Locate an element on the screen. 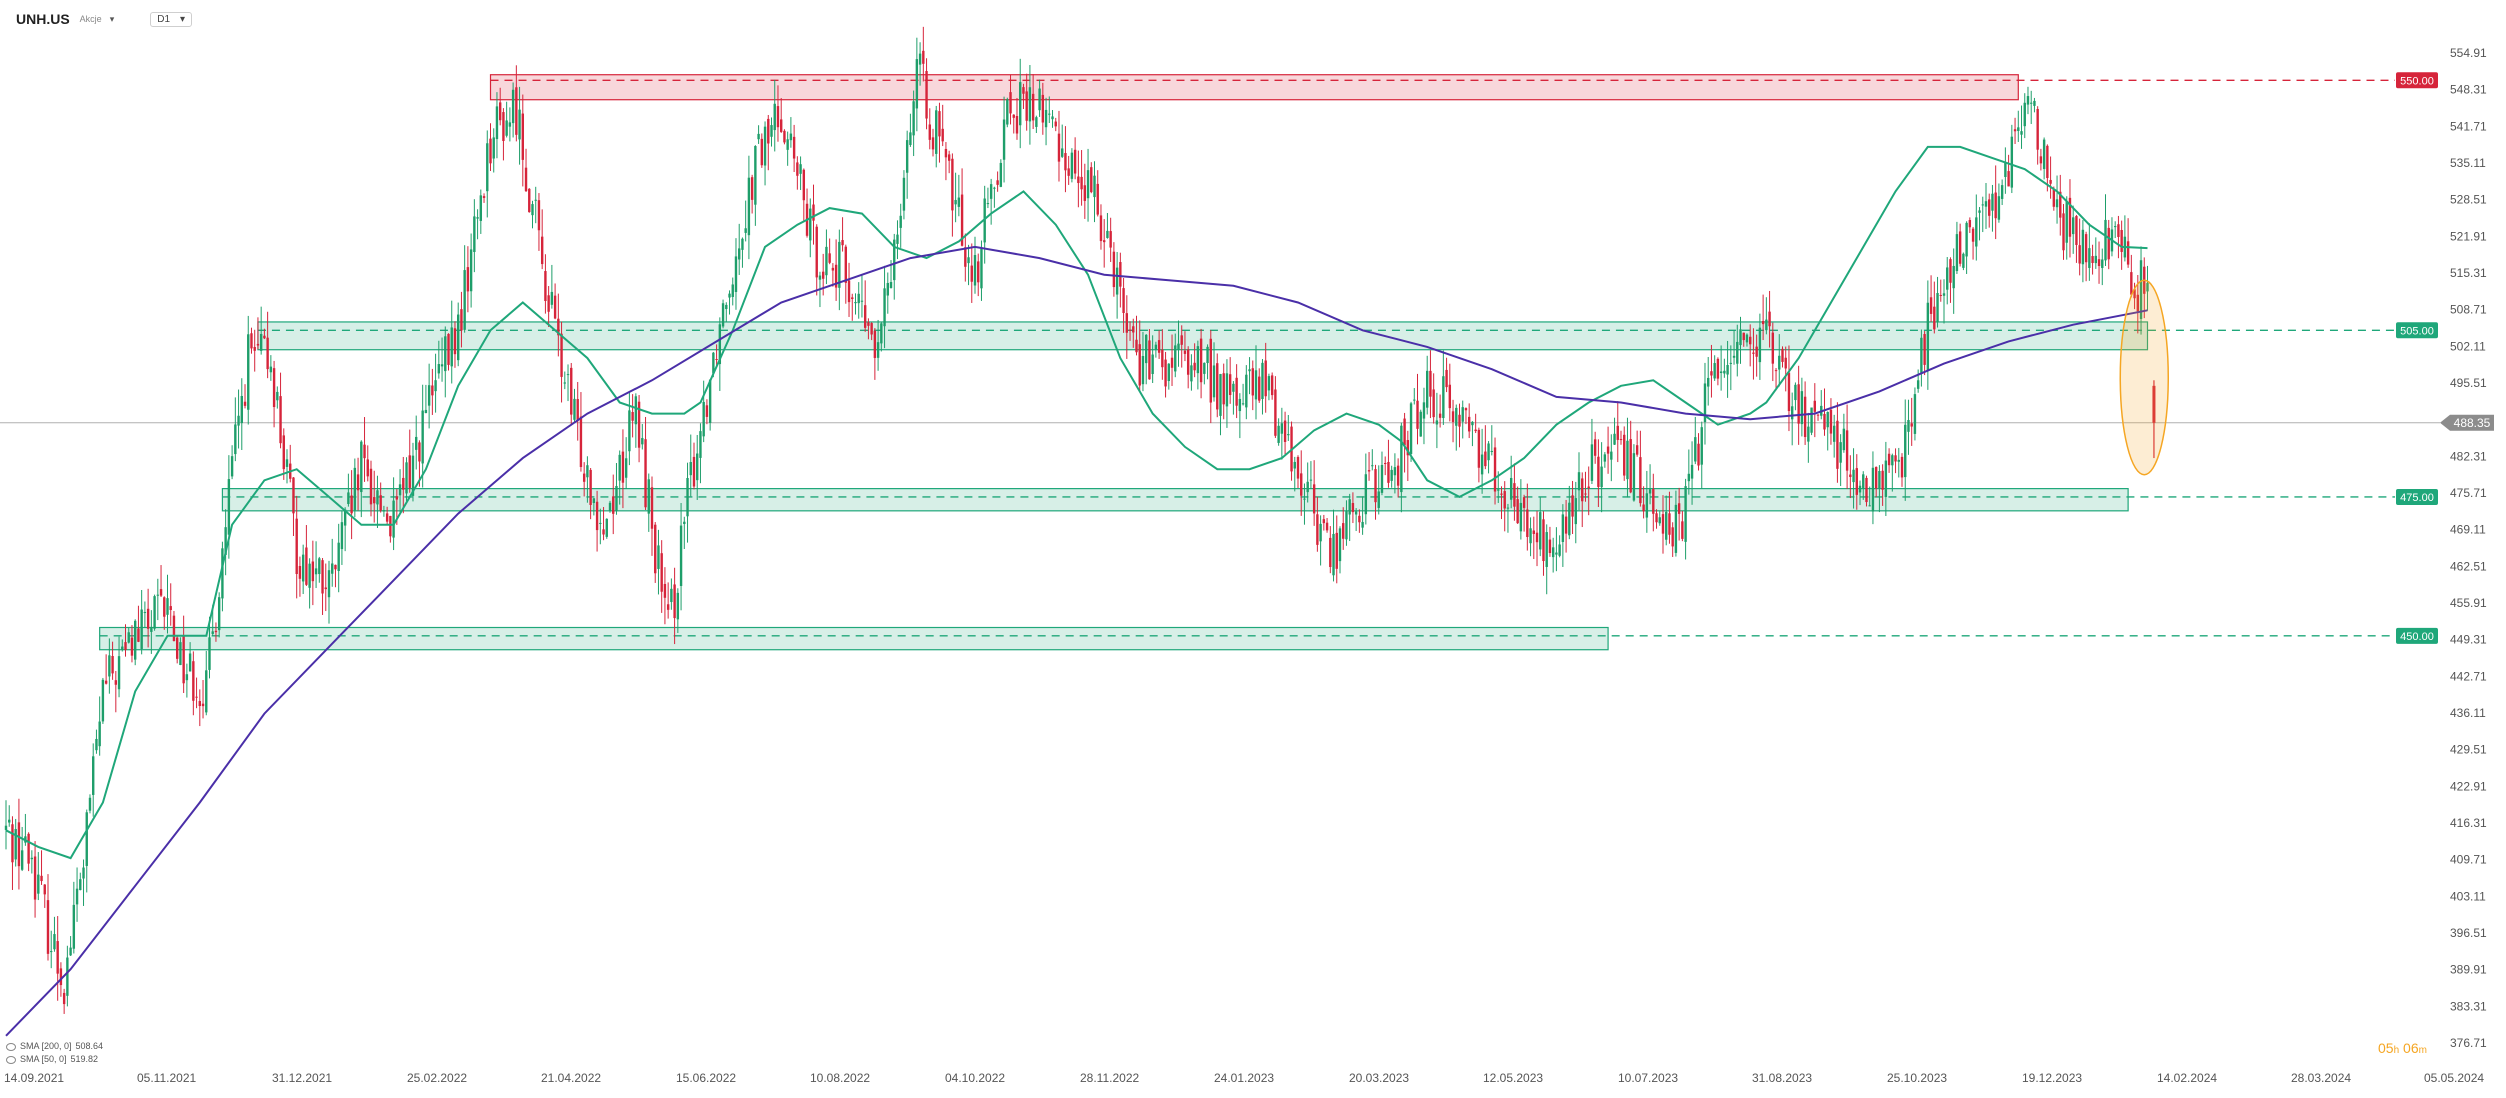 This screenshot has width=2506, height=1098. interval-select: D1 ▾ is located at coordinates (171, 19).